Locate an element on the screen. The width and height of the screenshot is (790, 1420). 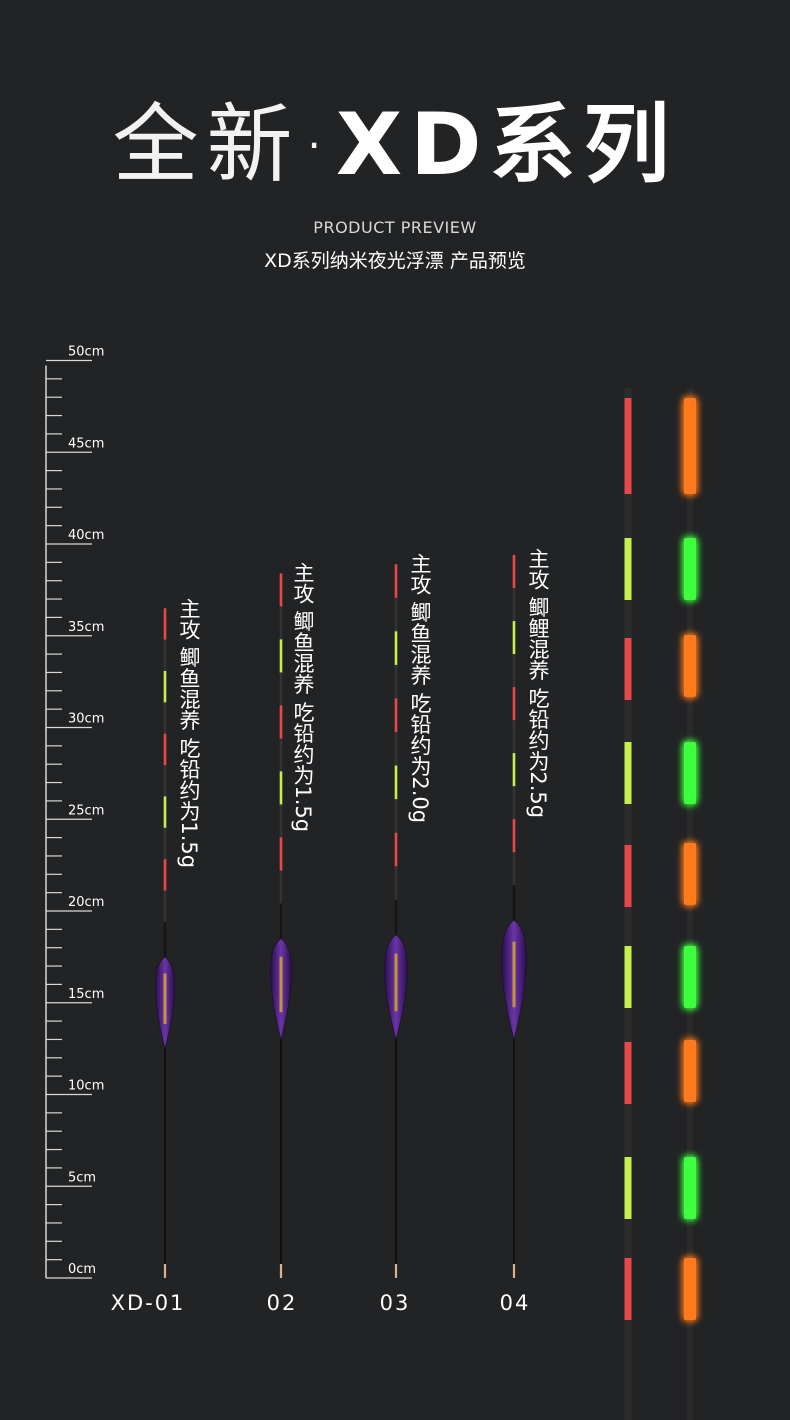
ruler-label: 40cm is located at coordinates (86, 535).